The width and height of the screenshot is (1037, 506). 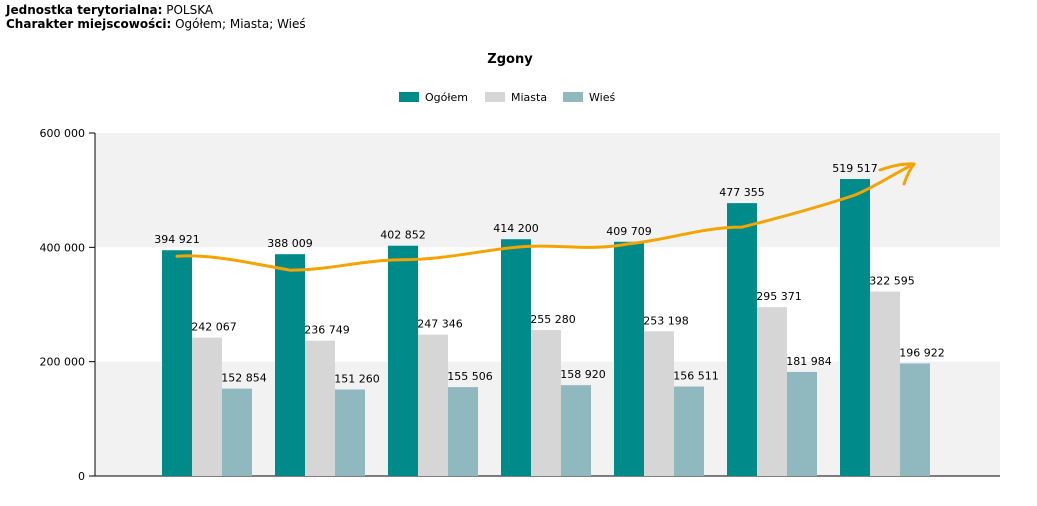 I want to click on data-label-0-5: 477 355, so click(x=742, y=192).